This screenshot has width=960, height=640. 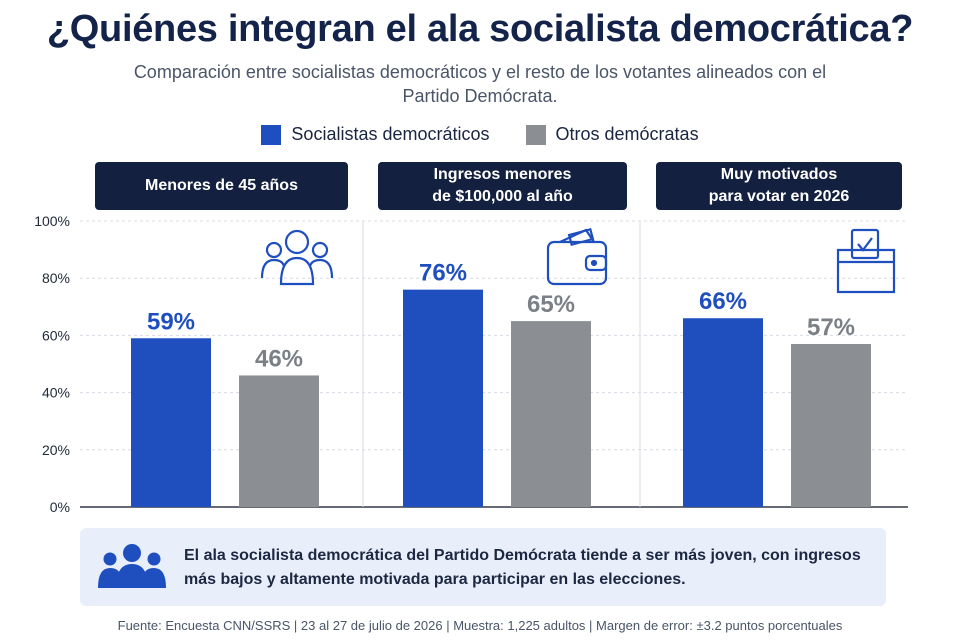 What do you see at coordinates (551, 304) in the screenshot?
I see `data-label-otros: 65%` at bounding box center [551, 304].